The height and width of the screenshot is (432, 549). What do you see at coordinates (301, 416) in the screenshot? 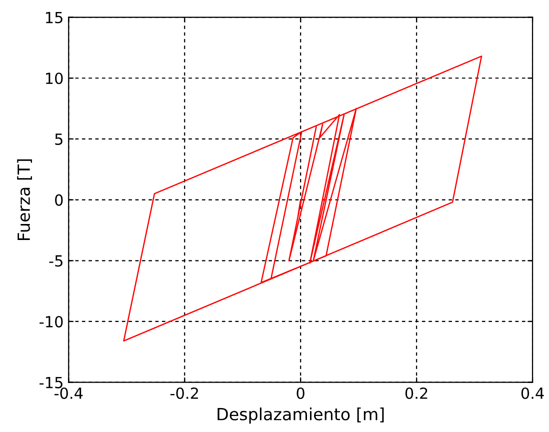
I see `x-axis-title: Desplazamiento [m]` at bounding box center [301, 416].